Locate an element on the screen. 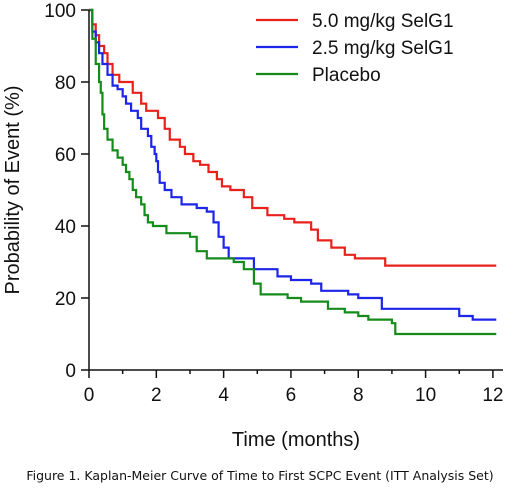 This screenshot has height=494, width=520. y-tick-label: 40 is located at coordinates (65, 227).